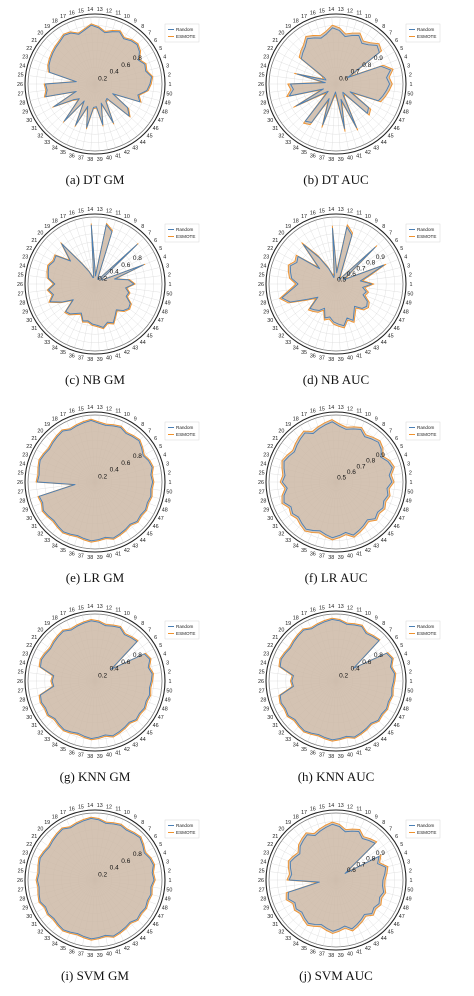 Image resolution: width=474 pixels, height=996 pixels. Describe the element at coordinates (127, 949) in the screenshot. I see `category-tick-label: 42` at that location.